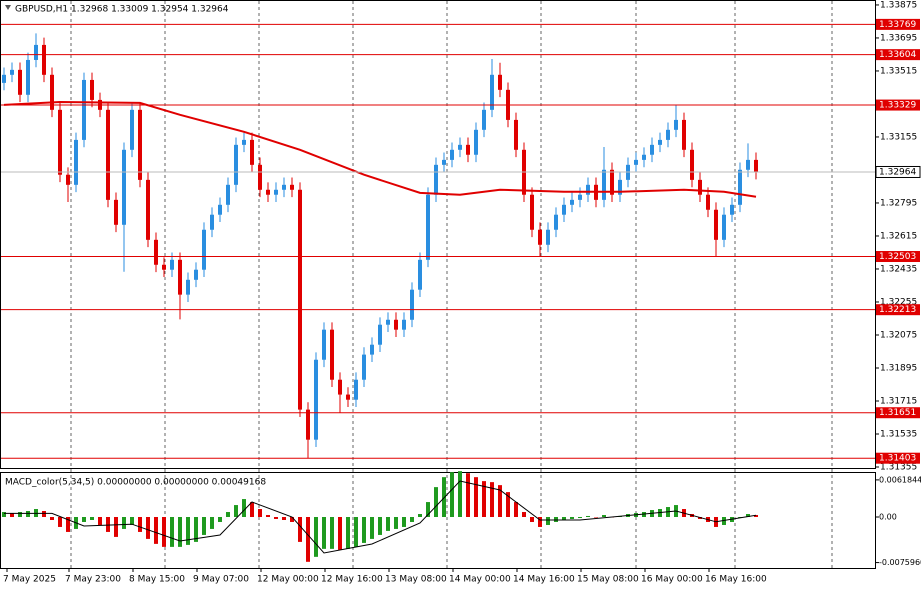 Image resolution: width=921 pixels, height=590 pixels. I want to click on x-tick-label: 7 May 2025, so click(29, 580).